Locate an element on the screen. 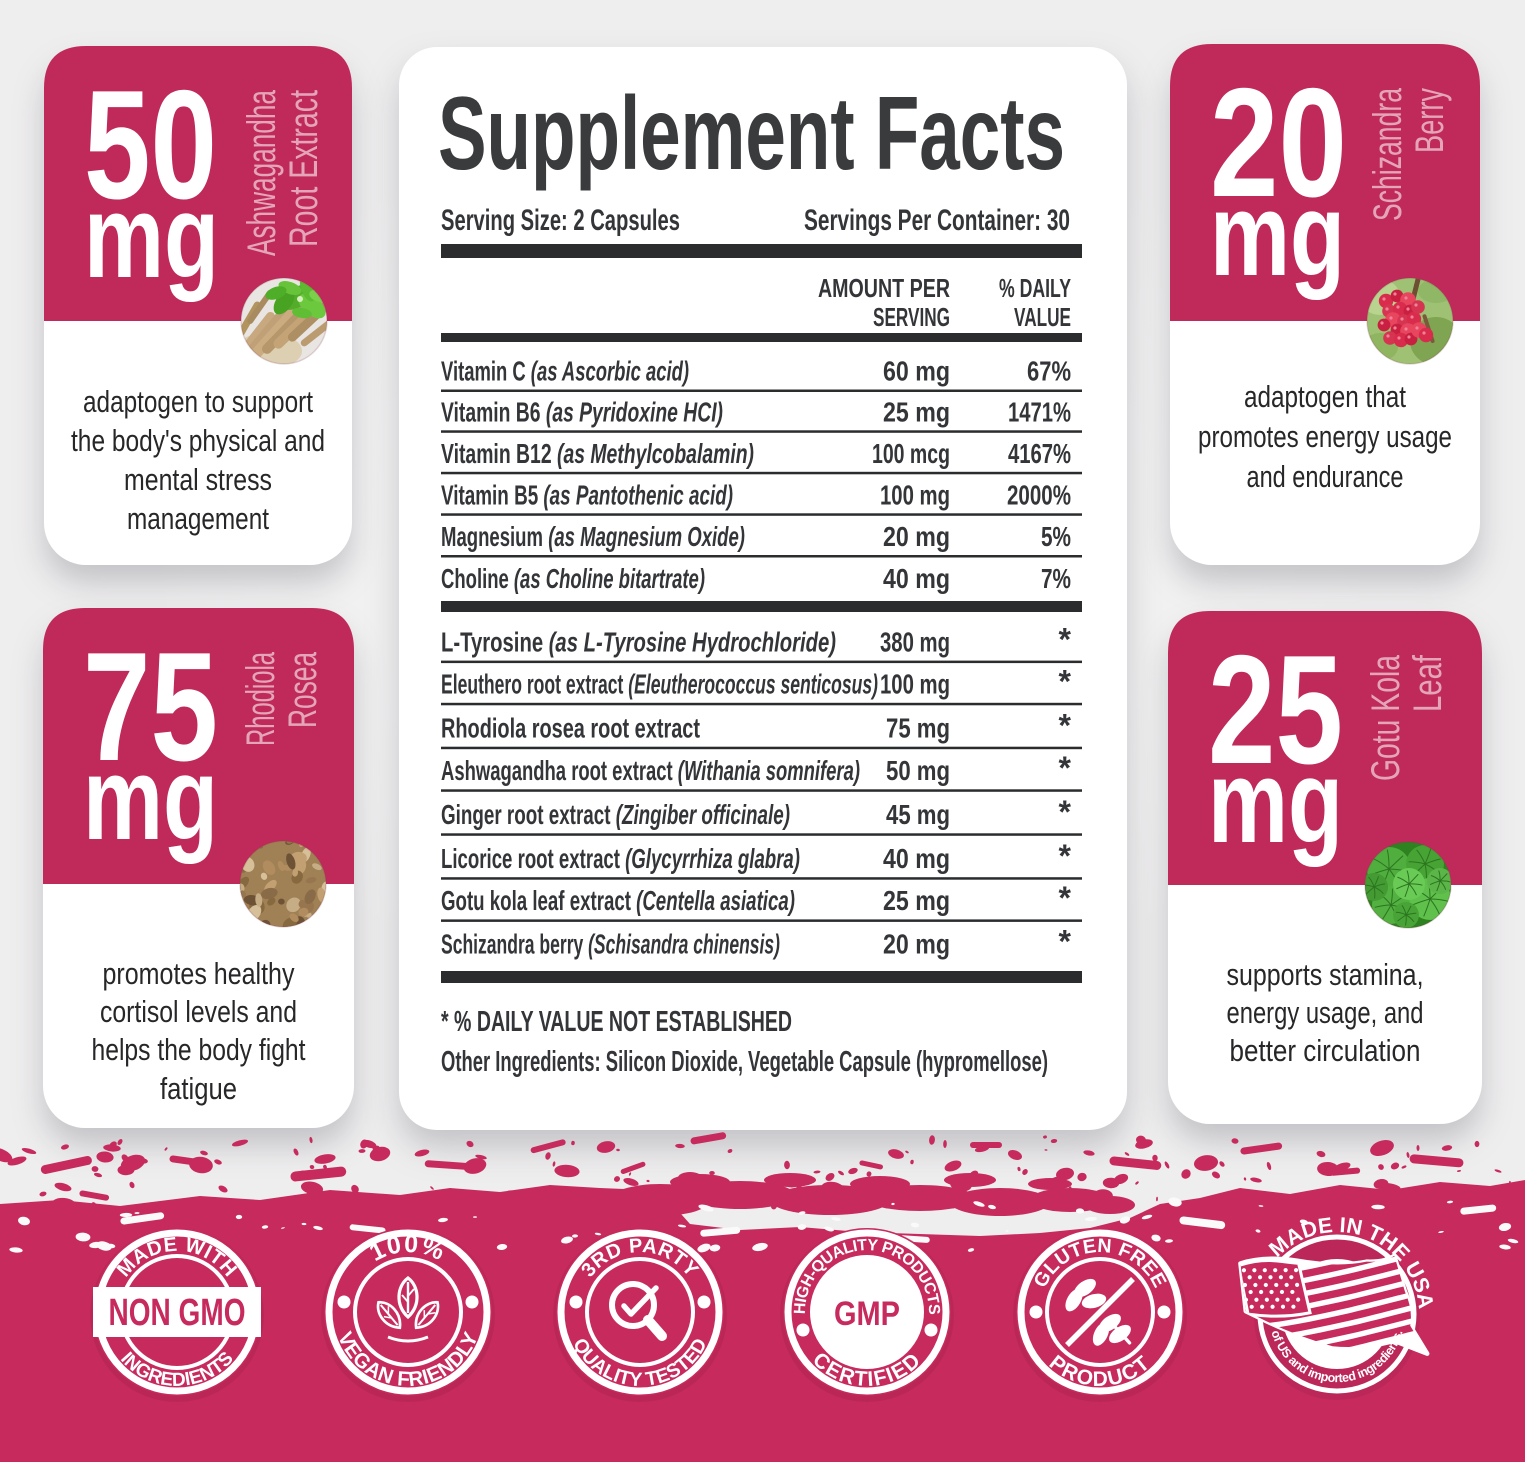 The image size is (1525, 1462). svg-text: 50 mg is located at coordinates (918, 770).